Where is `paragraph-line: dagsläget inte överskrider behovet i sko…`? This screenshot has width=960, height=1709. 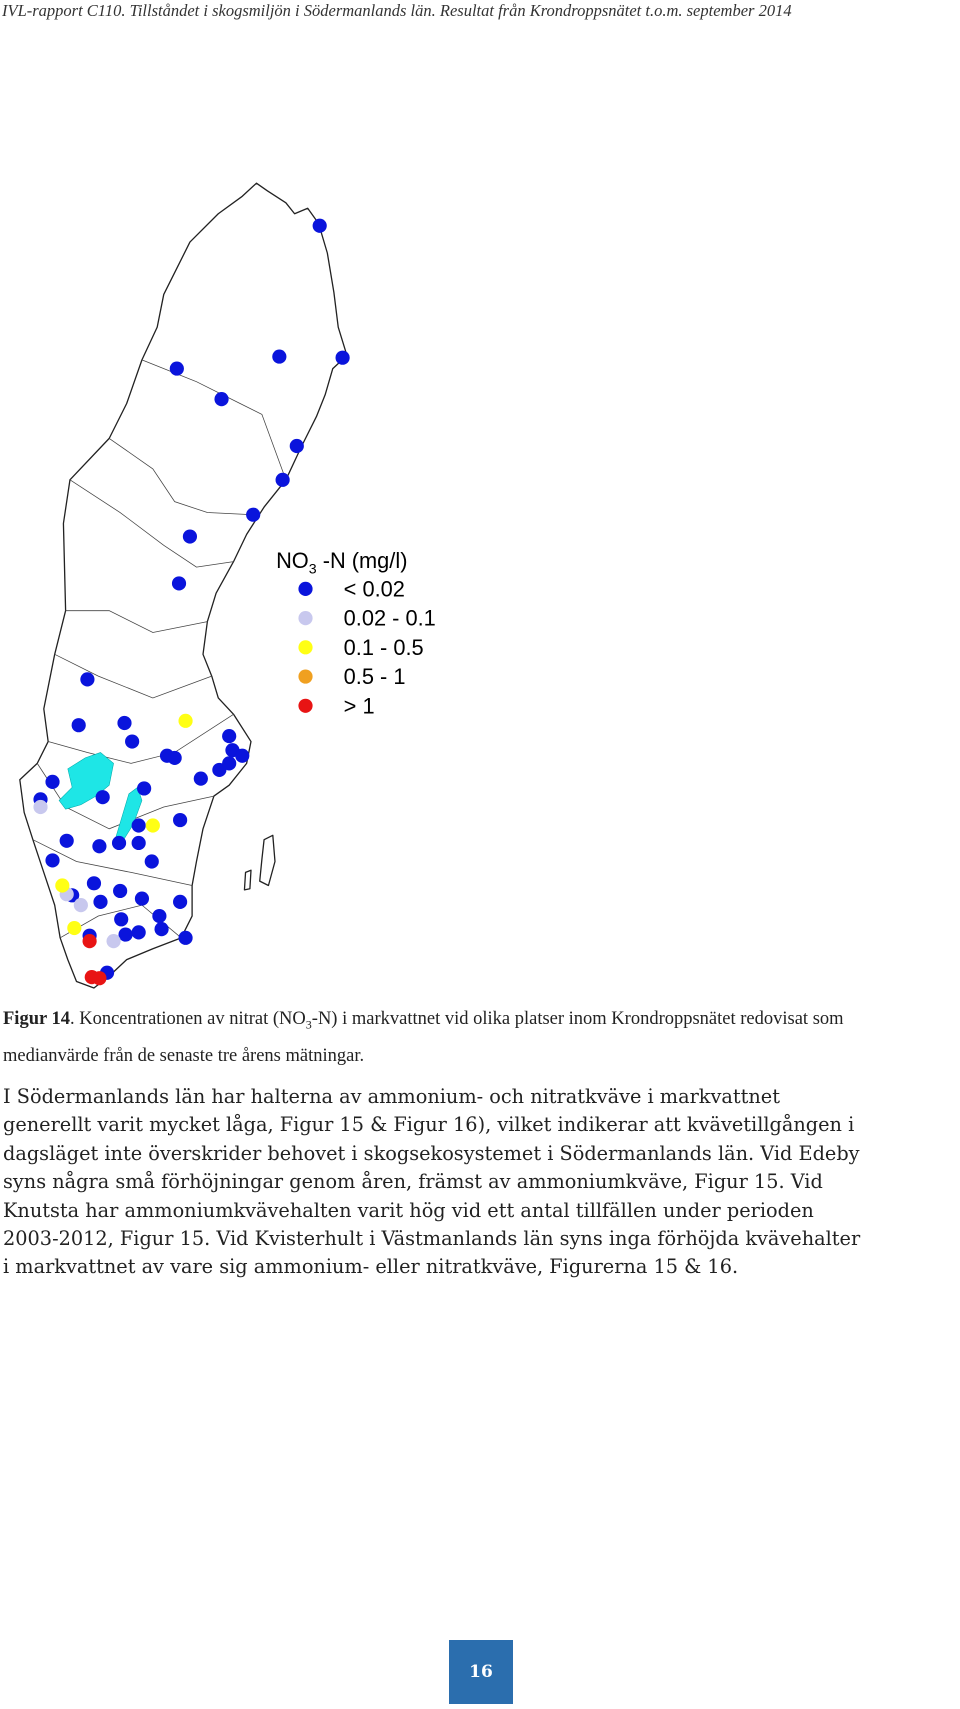 paragraph-line: dagsläget inte överskrider behovet i sko… is located at coordinates (431, 1153).